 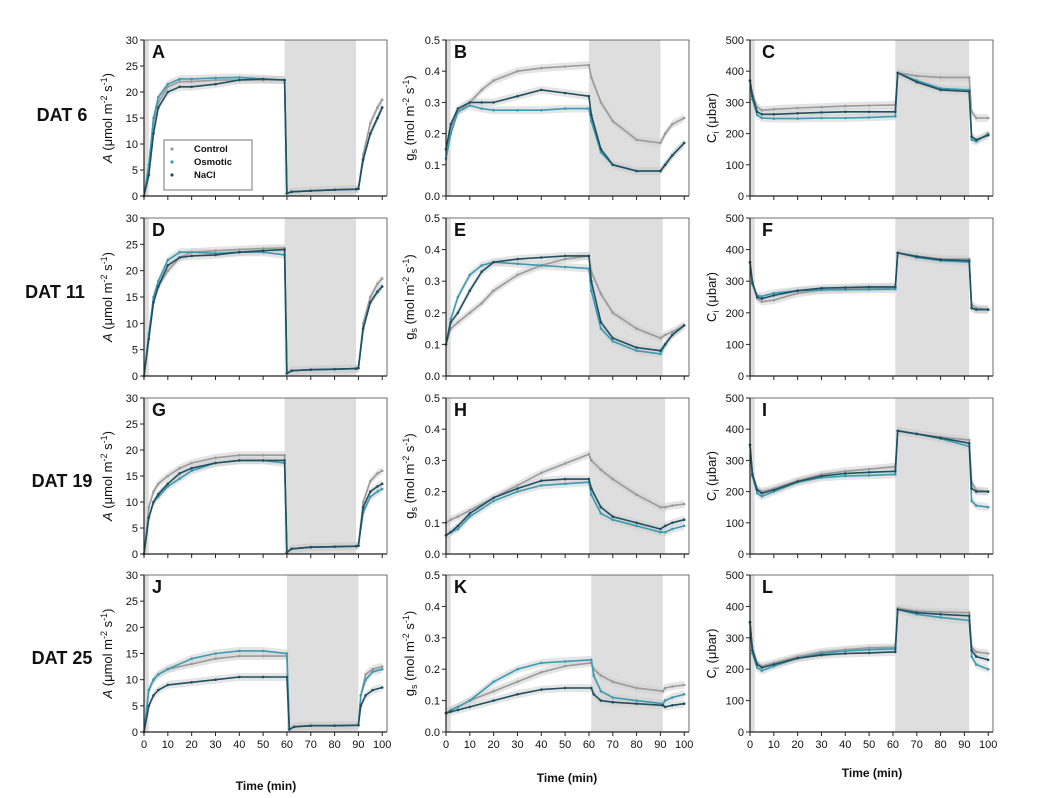 I want to click on data-point-osmotic-l, so click(x=988, y=669).